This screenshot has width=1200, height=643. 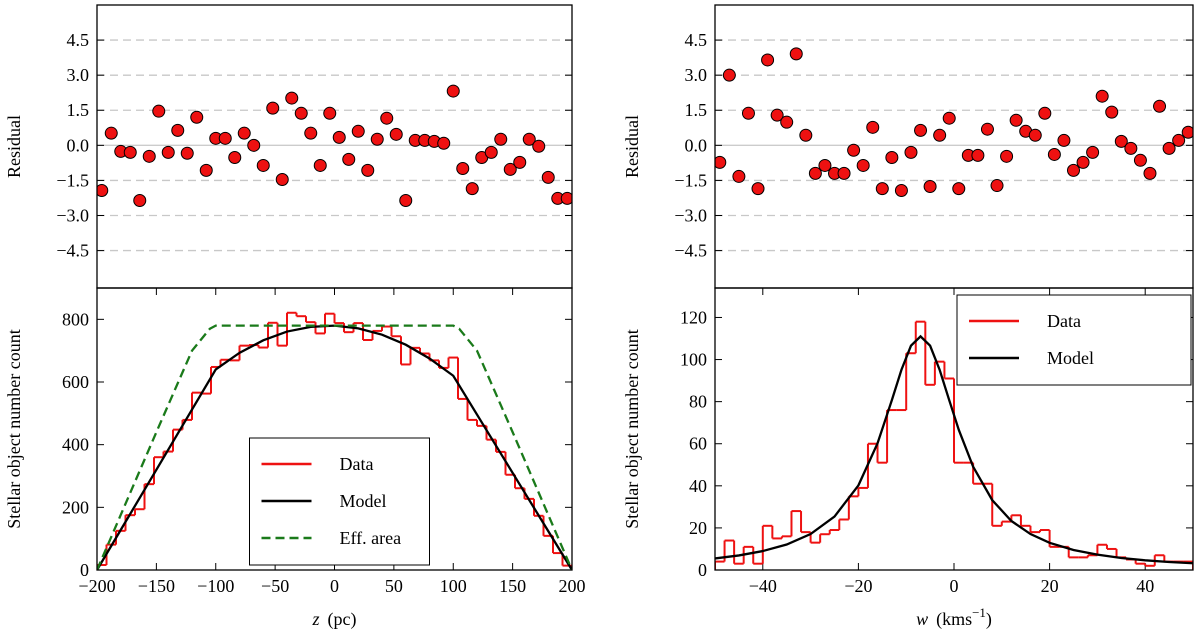 I want to click on x-tick-label: 40, so click(x=1145, y=586).